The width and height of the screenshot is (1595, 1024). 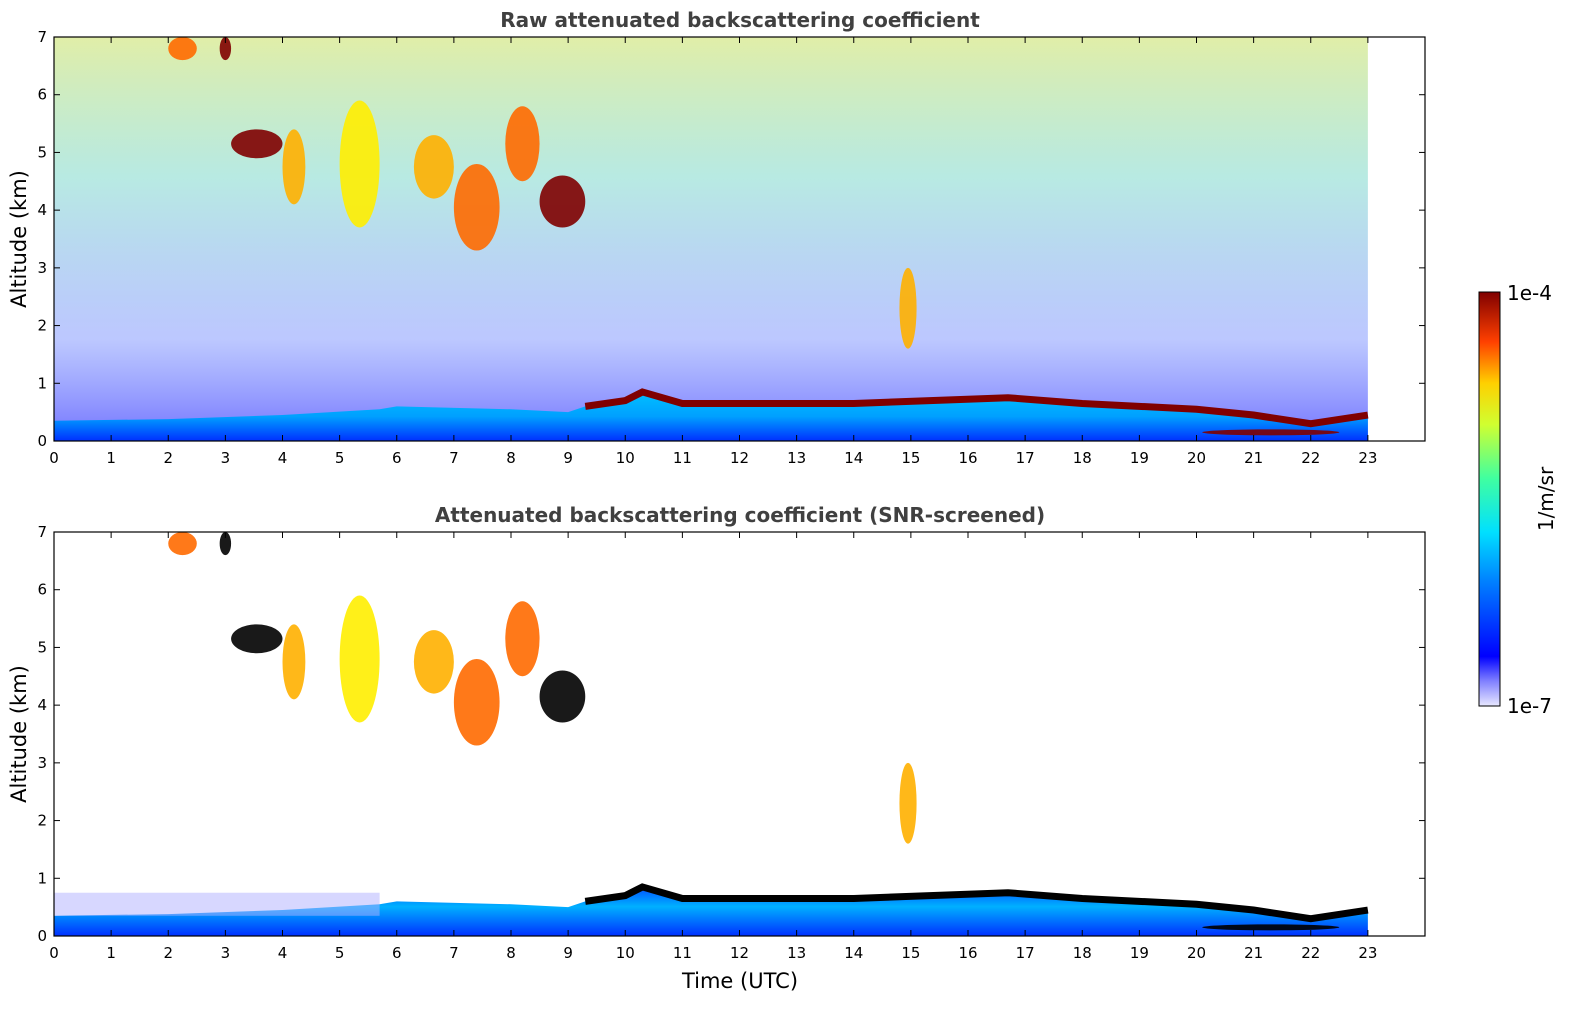 What do you see at coordinates (1489, 499) in the screenshot?
I see `colorbar-gradient` at bounding box center [1489, 499].